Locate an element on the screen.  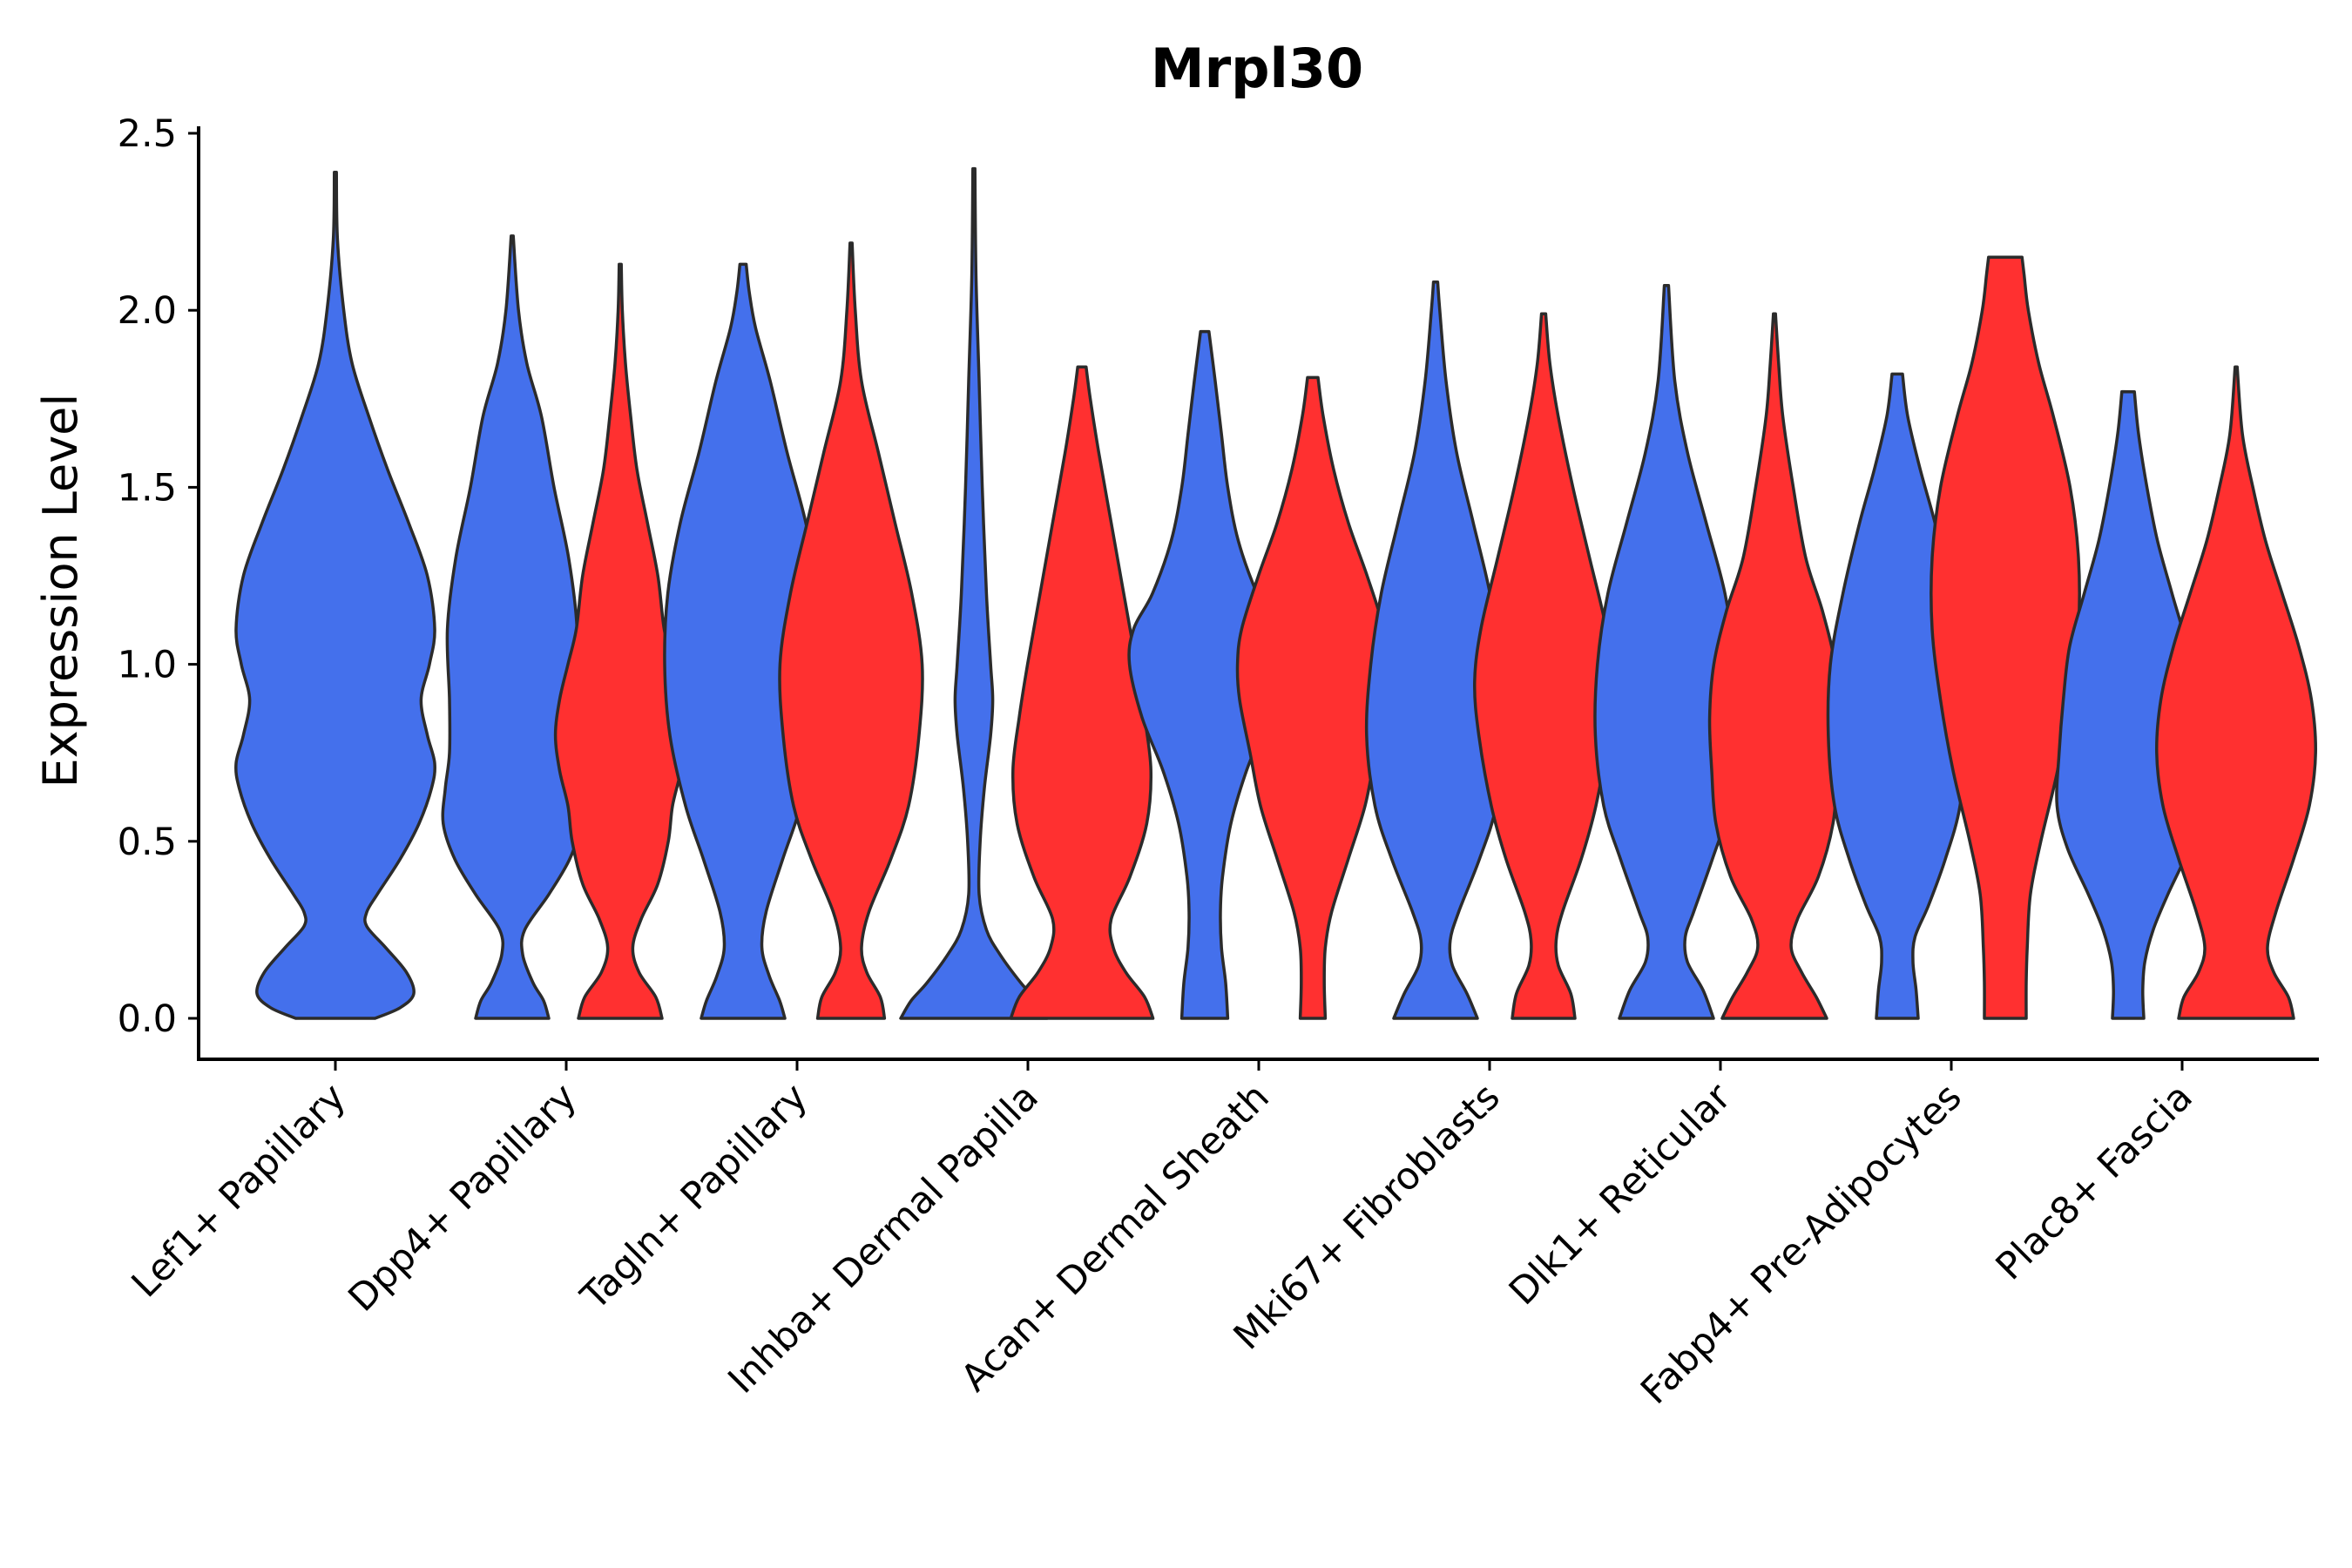
violin-tagln-papillary-blue is located at coordinates (743, 641).